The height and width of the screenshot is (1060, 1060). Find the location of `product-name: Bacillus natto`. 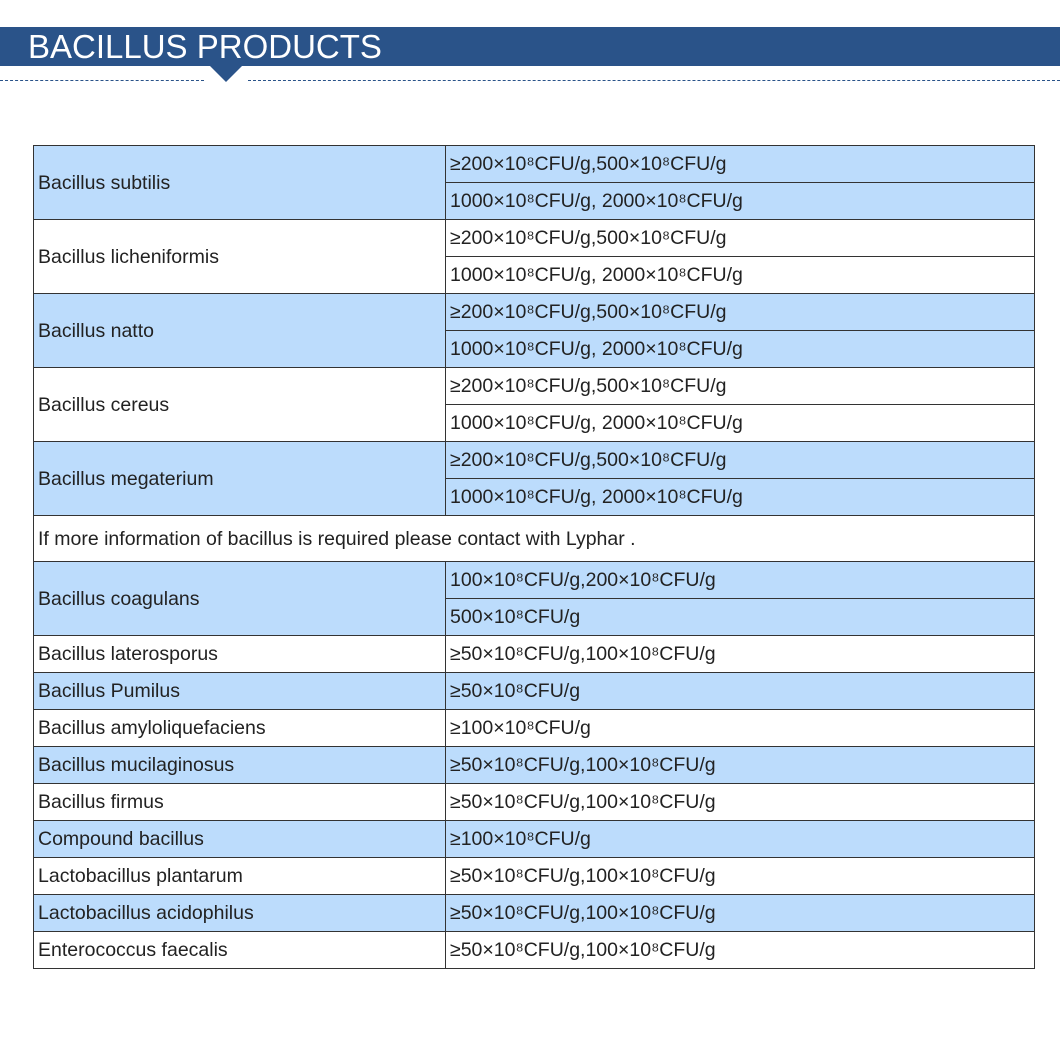

product-name: Bacillus natto is located at coordinates (239, 330).